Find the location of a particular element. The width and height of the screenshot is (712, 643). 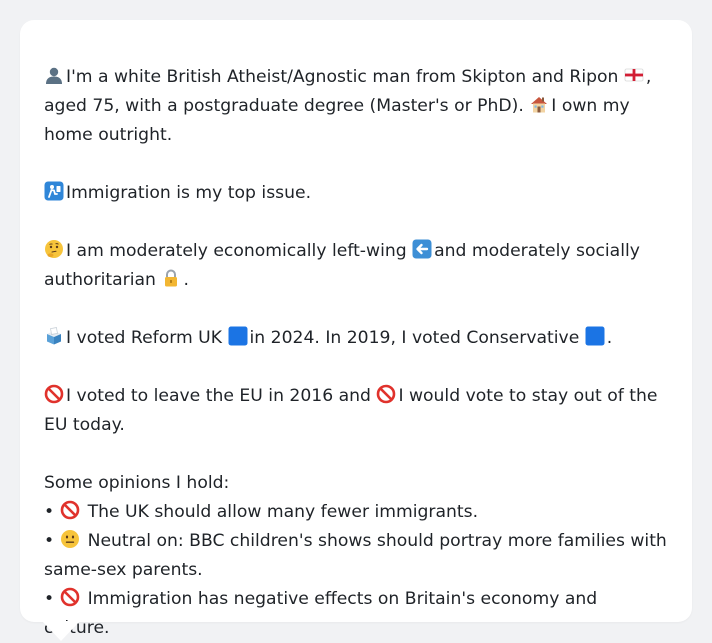

england-flag-icon is located at coordinates (634, 75).